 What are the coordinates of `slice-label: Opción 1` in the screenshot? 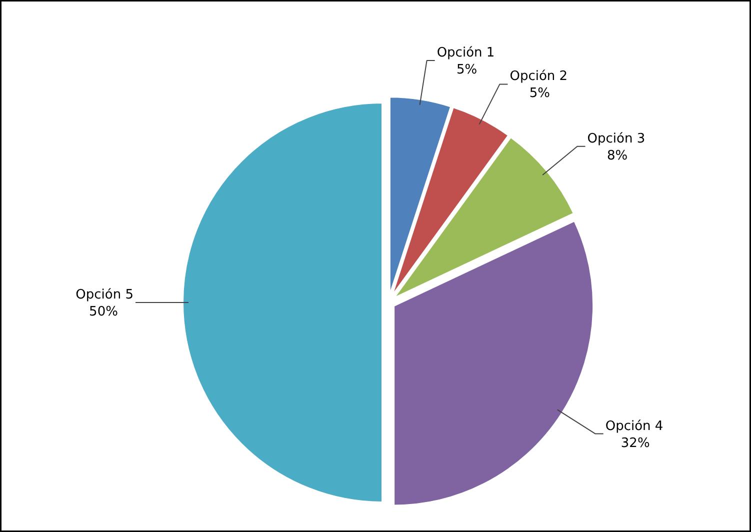 It's located at (465, 53).